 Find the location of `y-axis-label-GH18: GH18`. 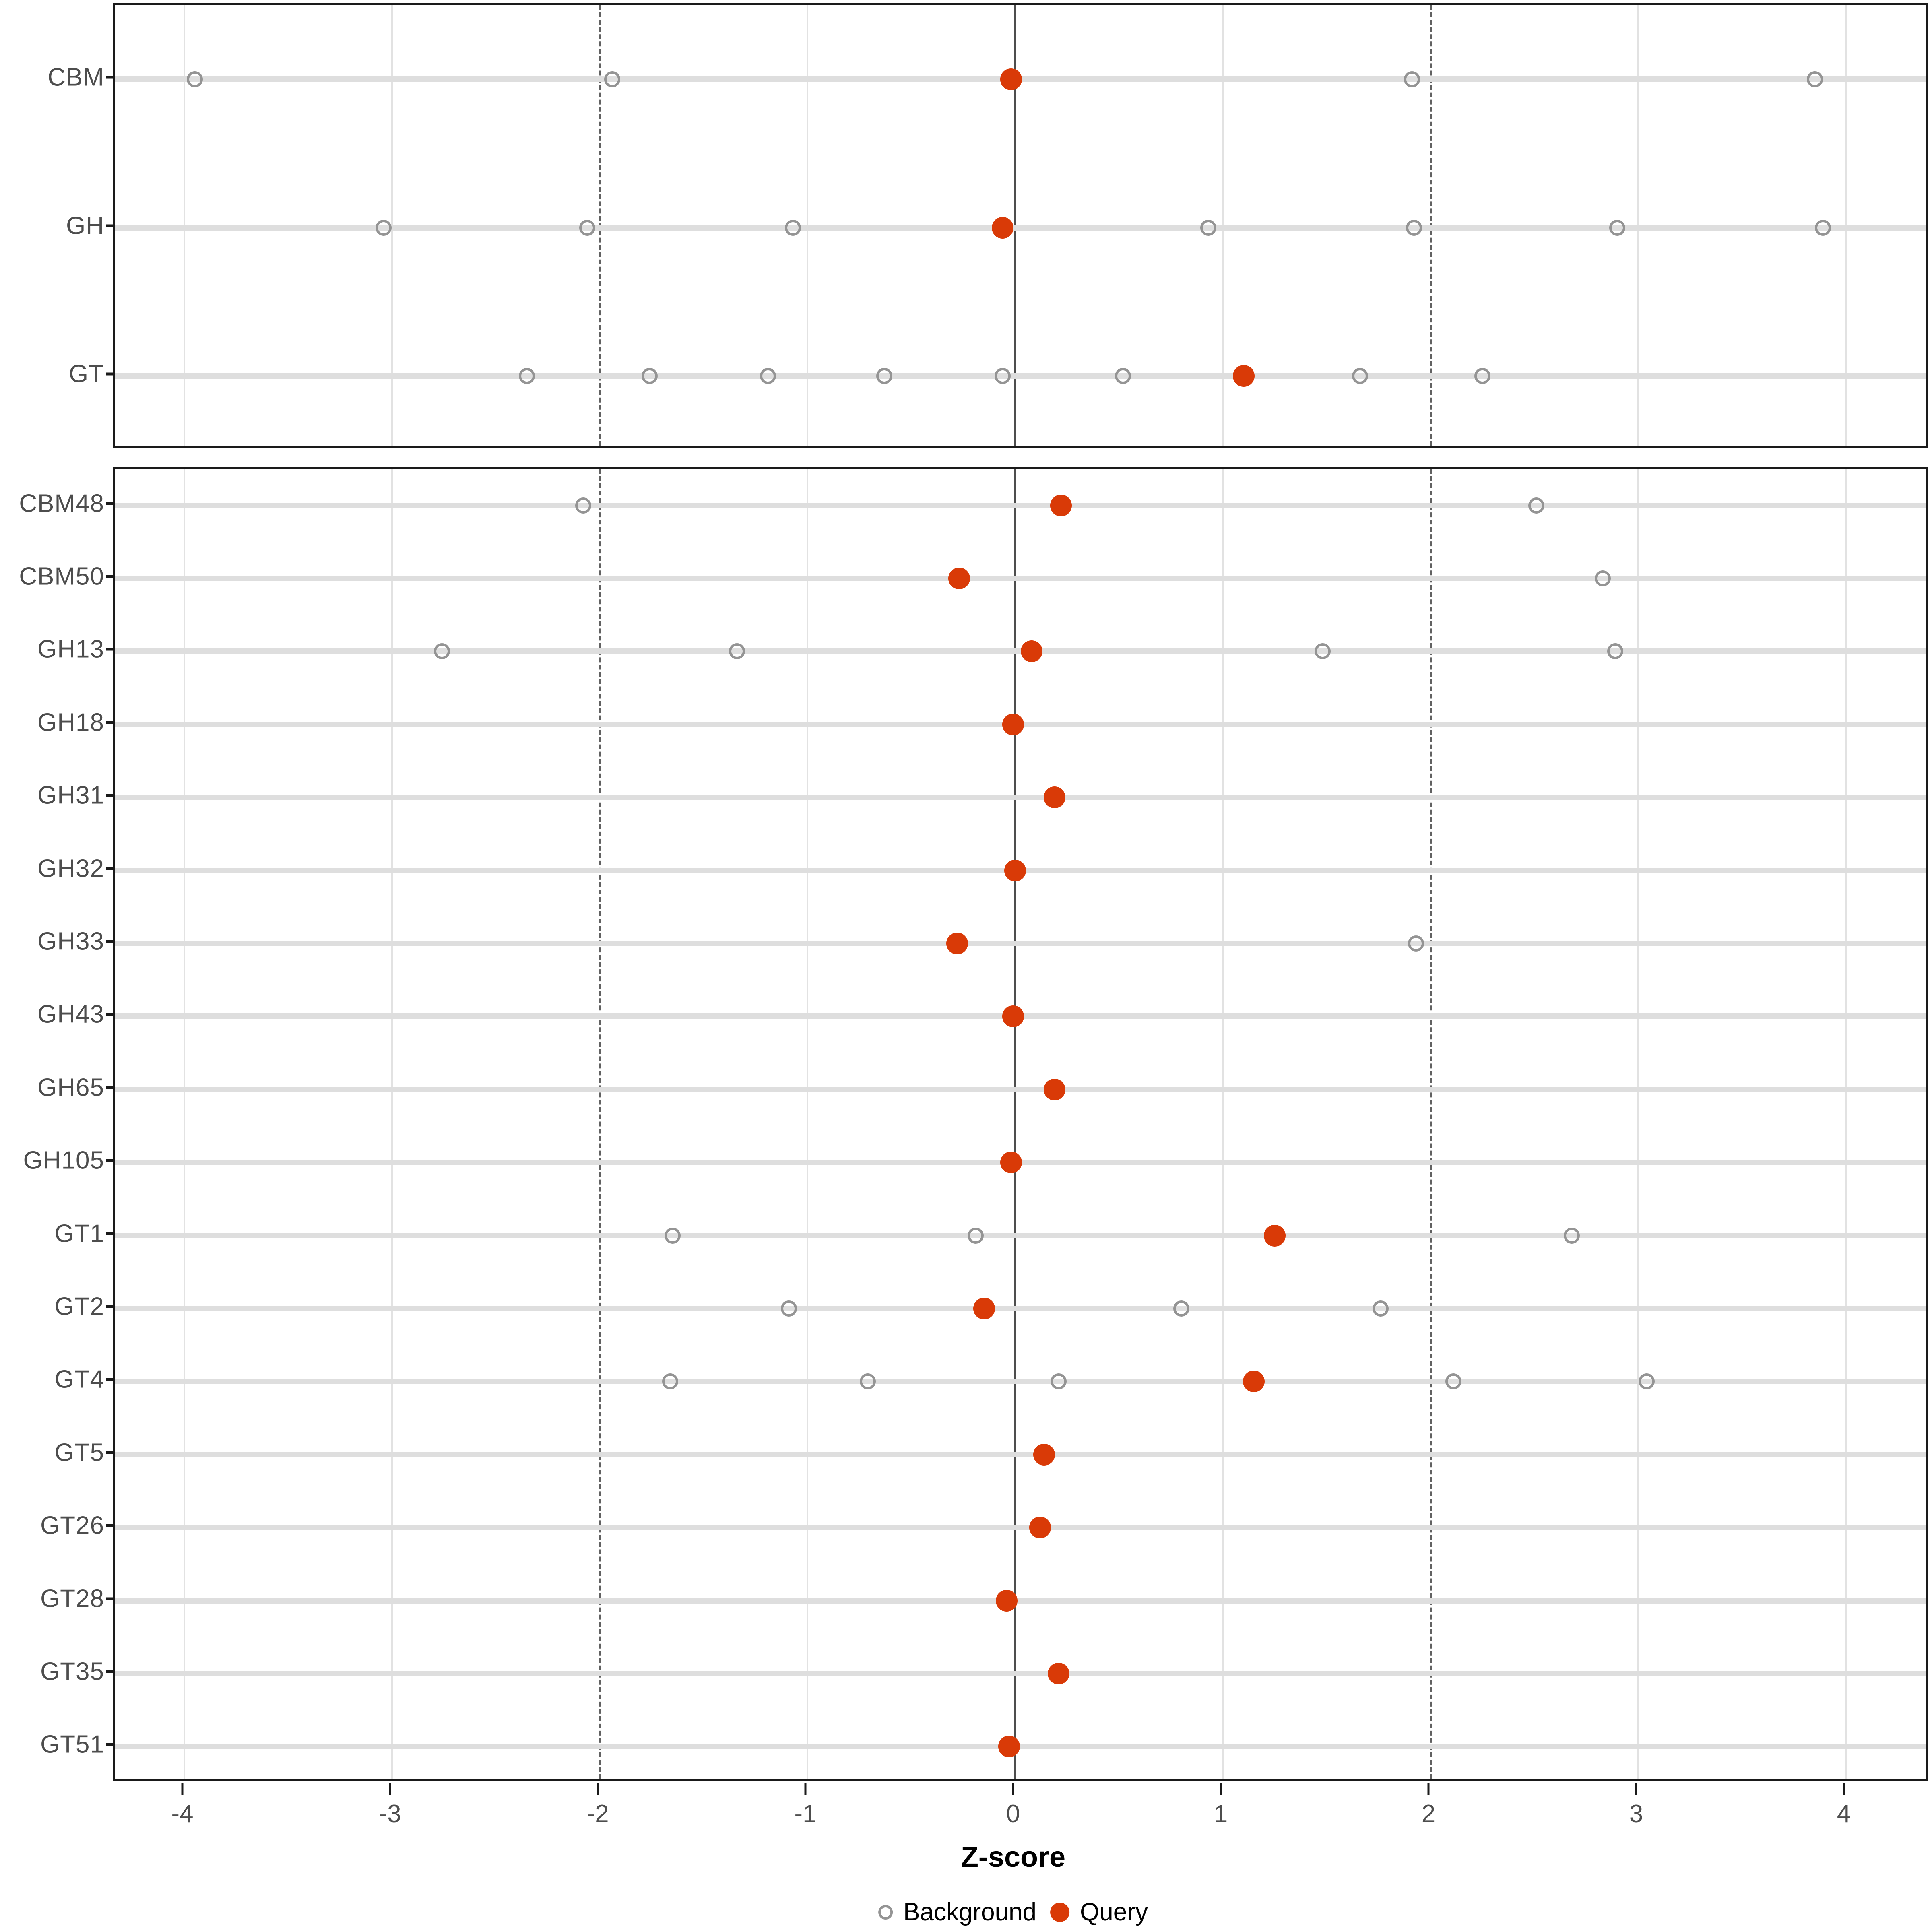

y-axis-label-GH18: GH18 is located at coordinates (70, 722).